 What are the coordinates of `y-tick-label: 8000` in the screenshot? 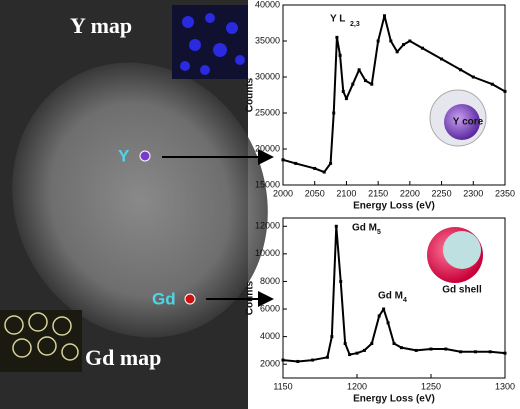 It's located at (270, 281).